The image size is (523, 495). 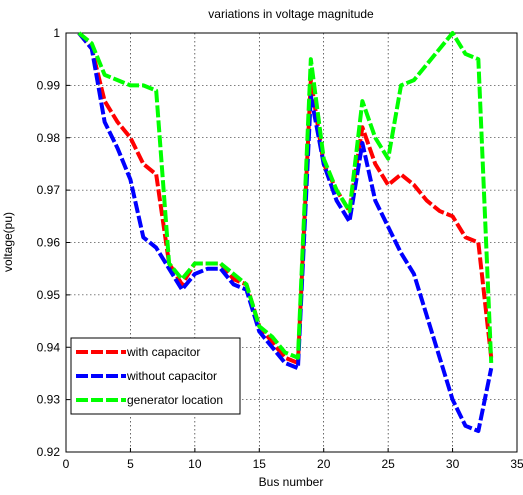 I want to click on x-tick-label: 35, so click(x=516, y=464).